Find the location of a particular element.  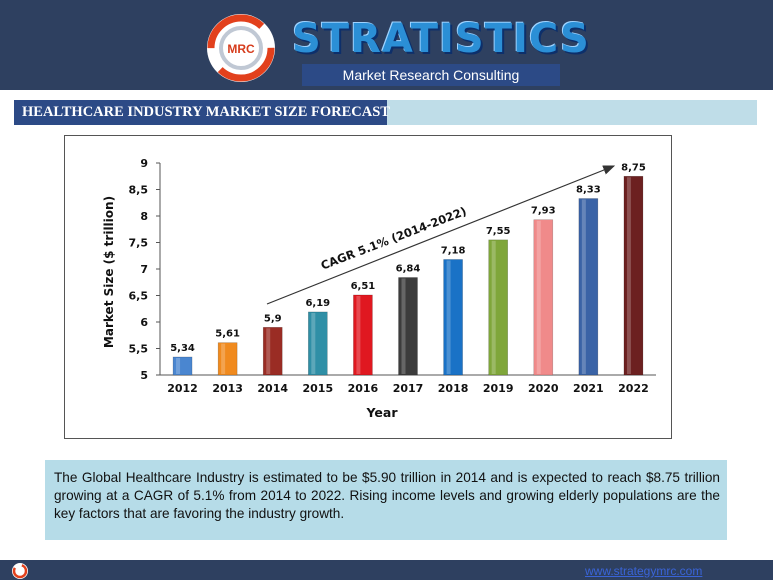

y-tick-label: 5 is located at coordinates (144, 375).